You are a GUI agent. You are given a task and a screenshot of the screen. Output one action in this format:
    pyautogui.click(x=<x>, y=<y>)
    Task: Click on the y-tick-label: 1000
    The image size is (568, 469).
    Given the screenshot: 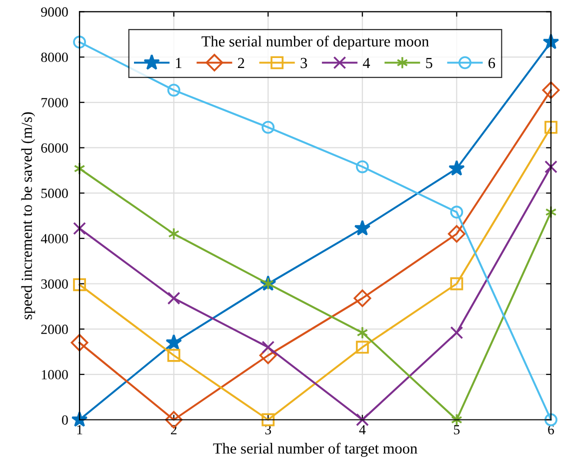 What is the action you would take?
    pyautogui.click(x=55, y=375)
    